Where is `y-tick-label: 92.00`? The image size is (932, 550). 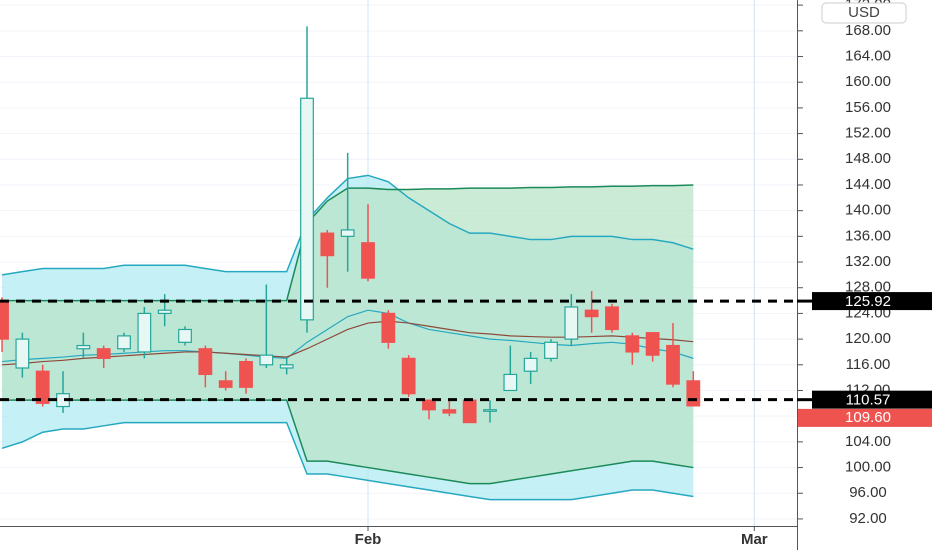
y-tick-label: 92.00 is located at coordinates (868, 518).